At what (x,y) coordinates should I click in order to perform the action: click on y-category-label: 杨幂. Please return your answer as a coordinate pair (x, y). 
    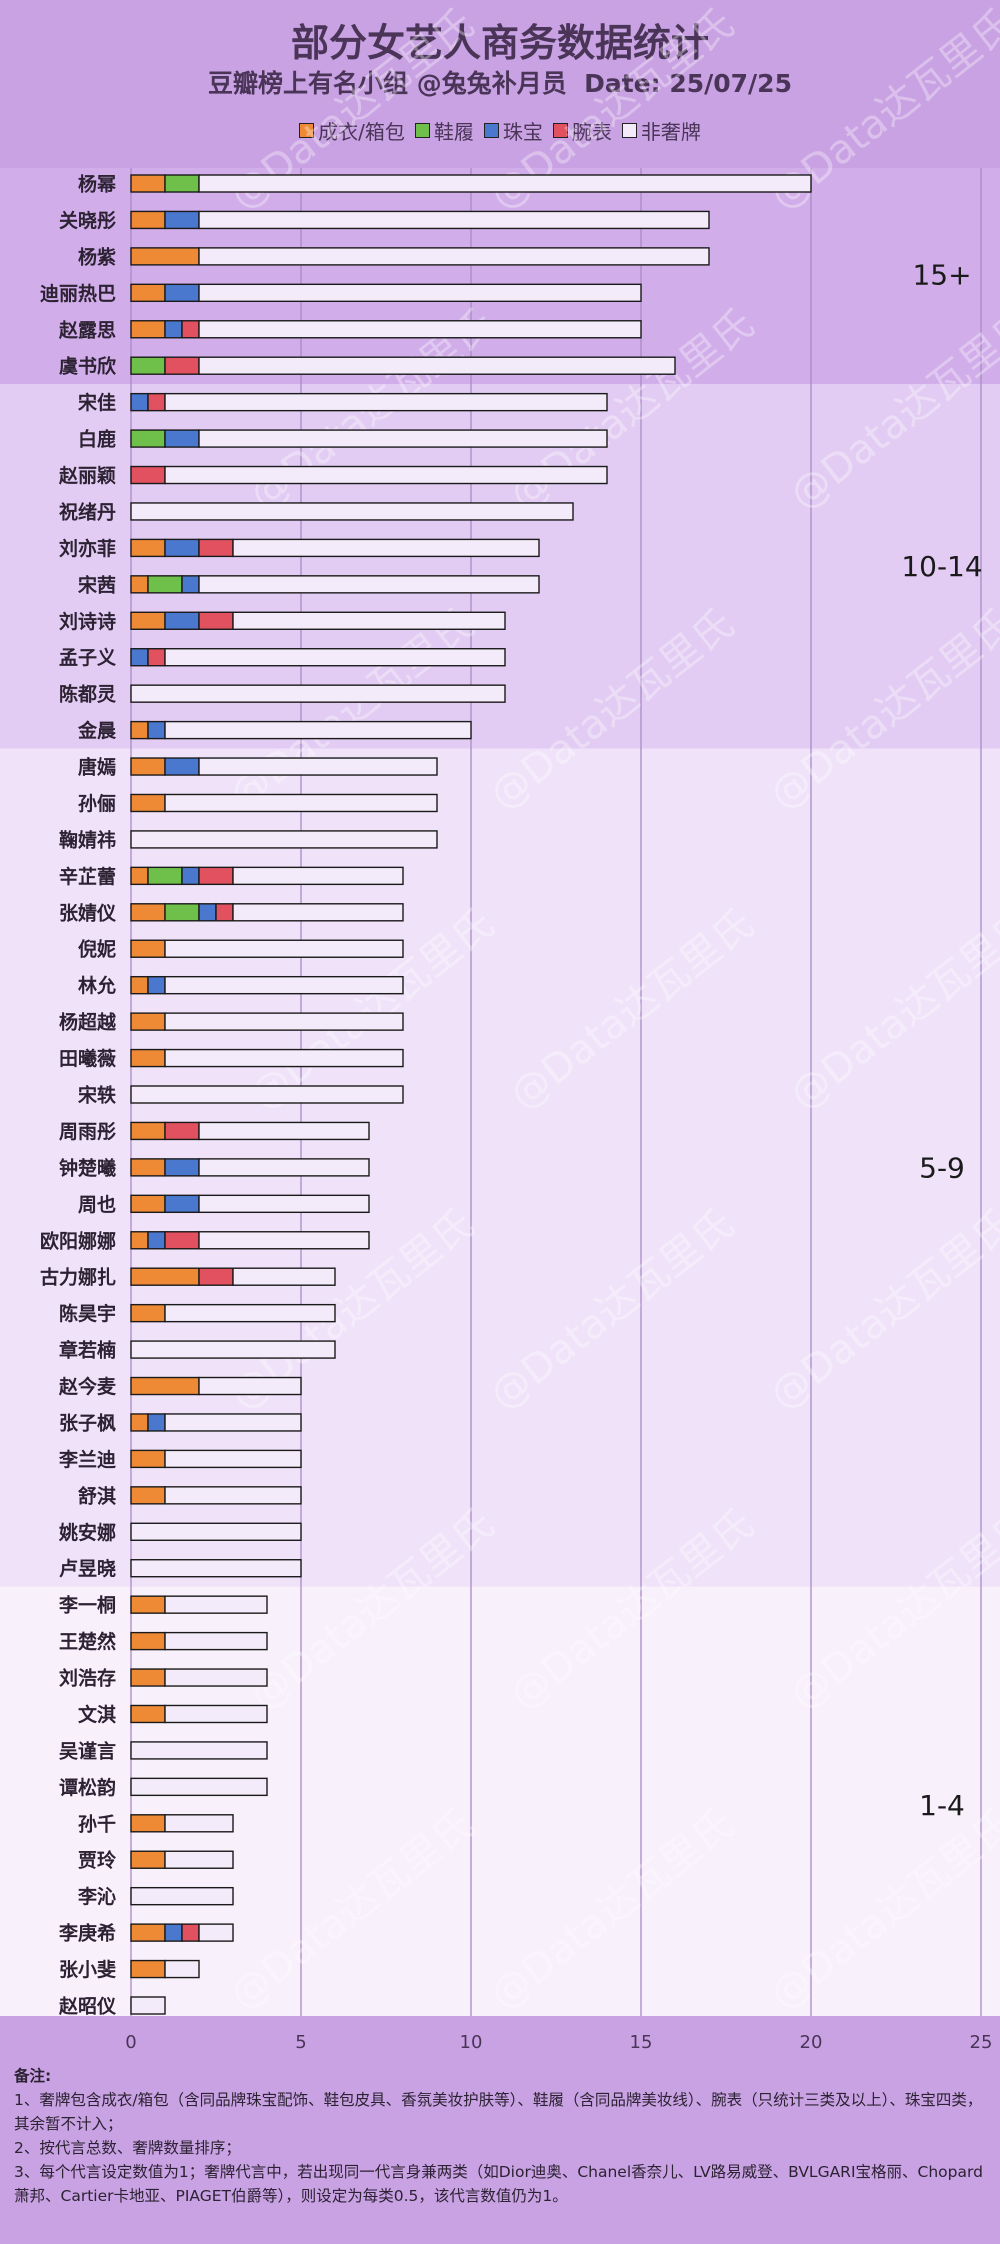
    Looking at the image, I should click on (97, 184).